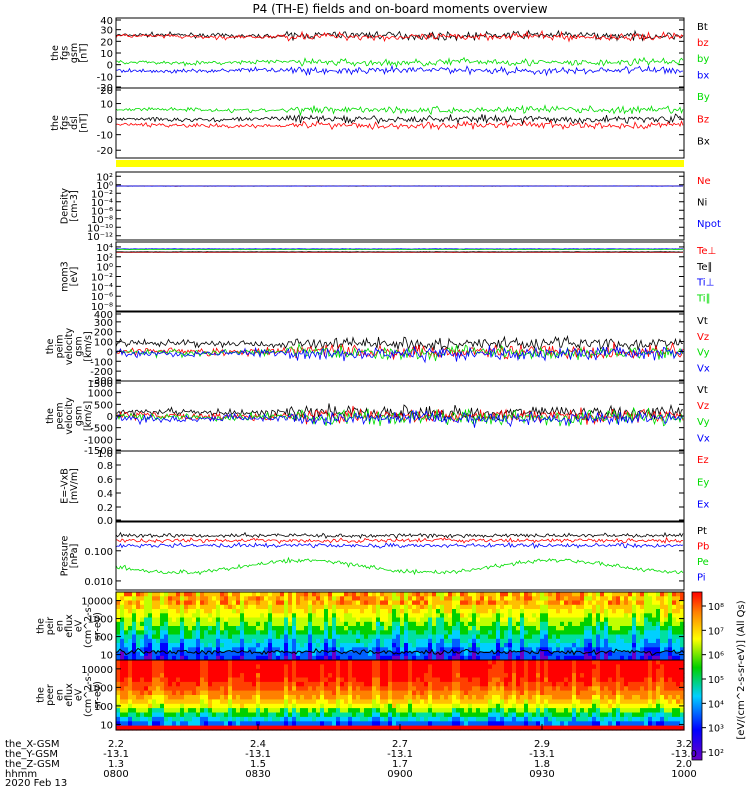 This screenshot has width=750, height=800. I want to click on y-tick-label: -300, so click(101, 381).